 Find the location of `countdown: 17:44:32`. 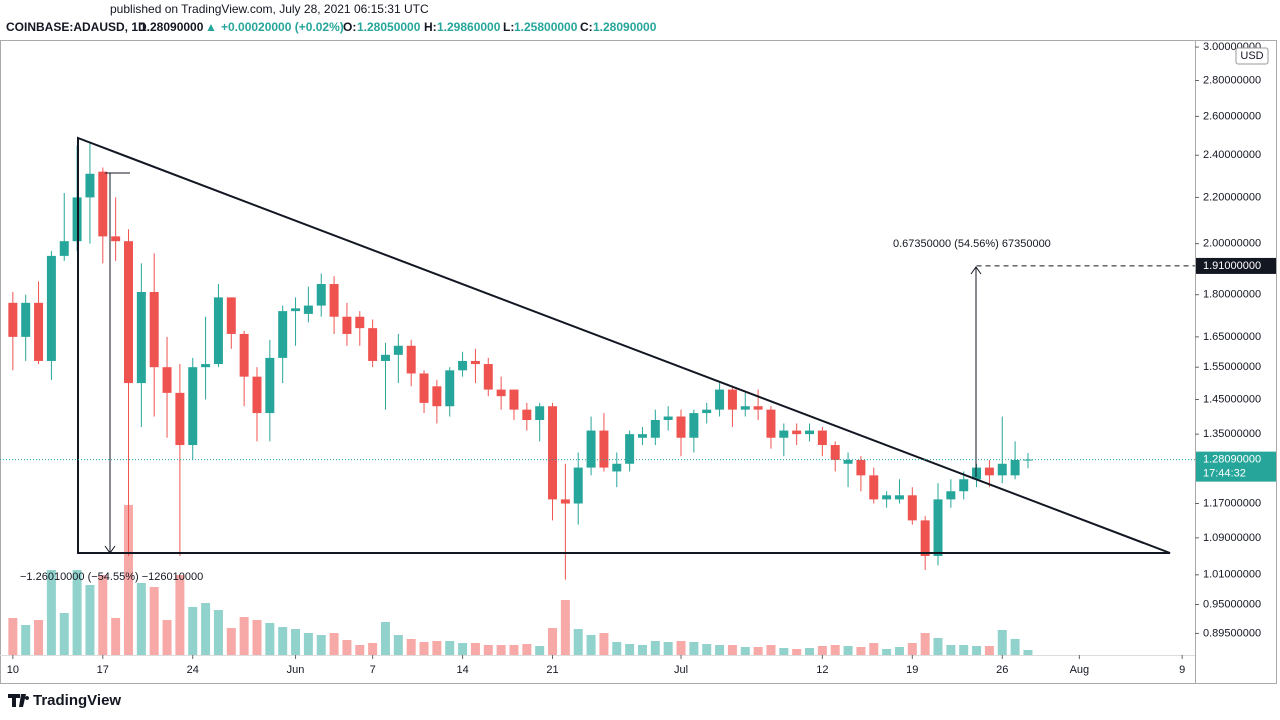

countdown: 17:44:32 is located at coordinates (1224, 474).